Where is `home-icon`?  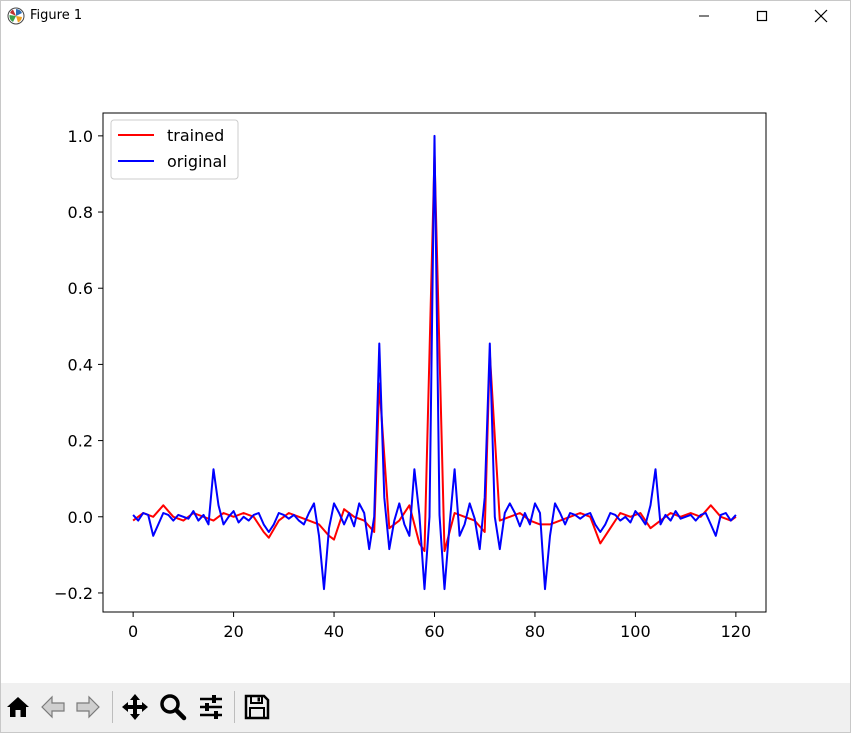
home-icon is located at coordinates (18, 707).